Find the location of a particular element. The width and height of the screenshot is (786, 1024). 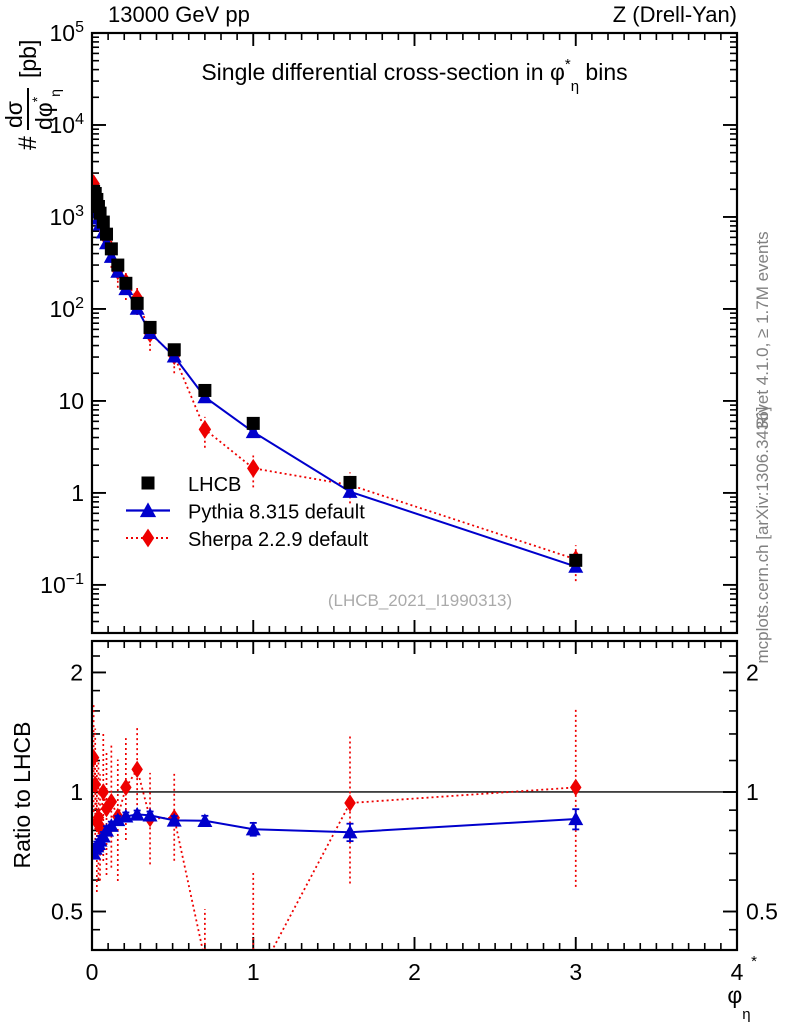

ratio-y-tick-label: 2 is located at coordinates (76, 672).